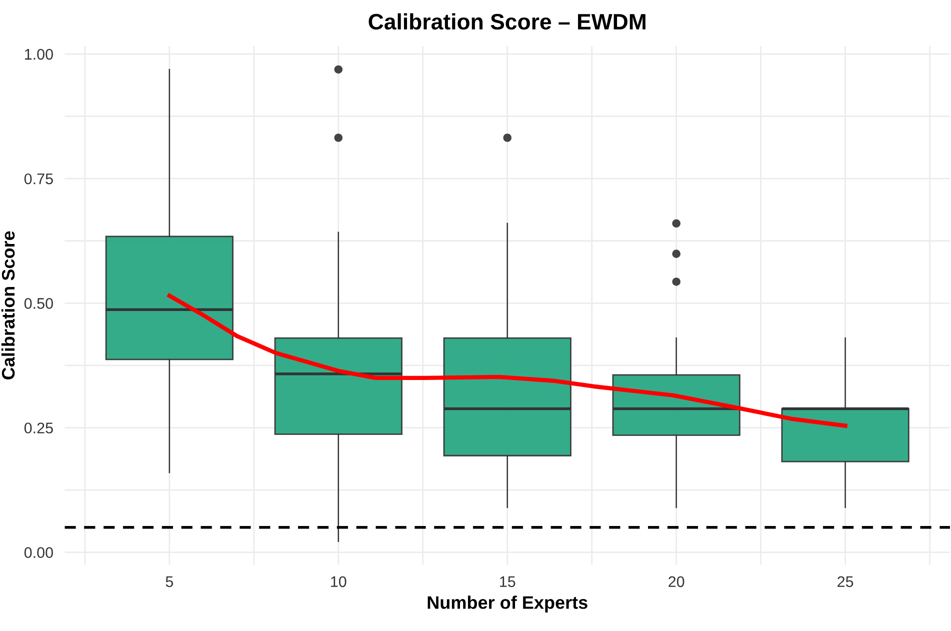  I want to click on x-tick-label: 25, so click(846, 582).